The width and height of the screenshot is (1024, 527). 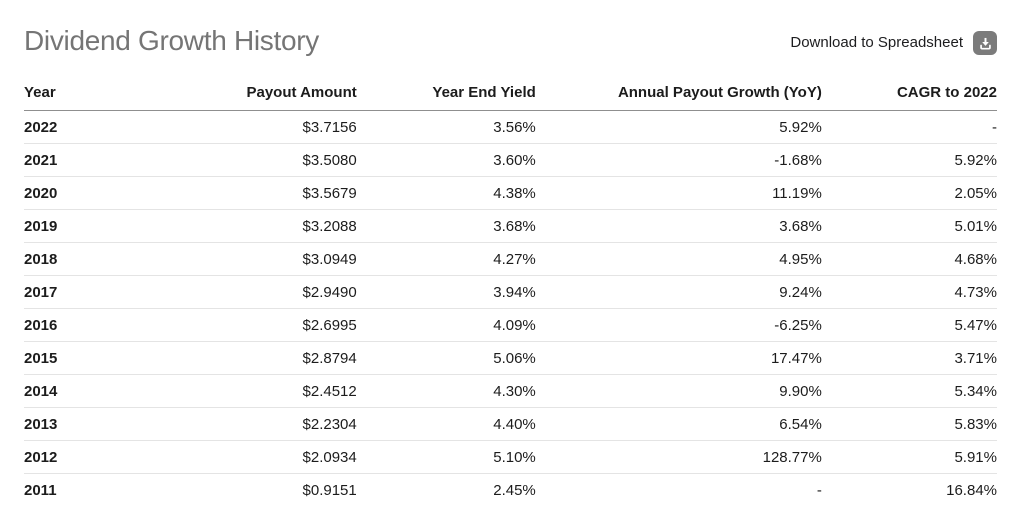 I want to click on cell-cagr-to-2022: 3.71%, so click(x=909, y=358).